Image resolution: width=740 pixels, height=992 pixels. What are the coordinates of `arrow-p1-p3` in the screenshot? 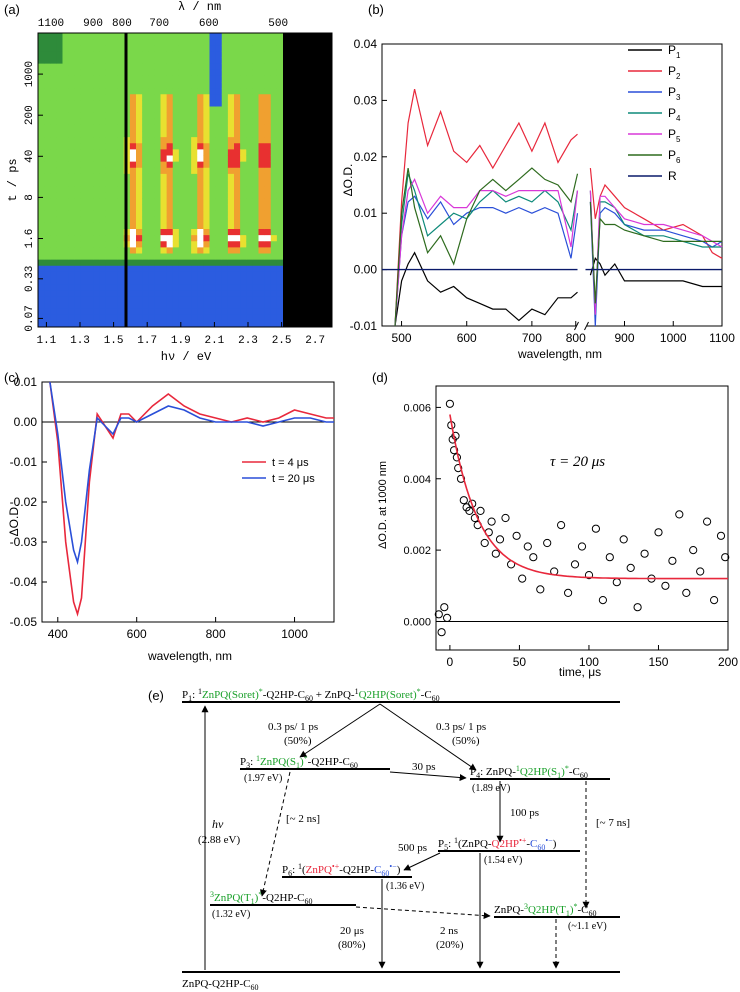 It's located at (340, 730).